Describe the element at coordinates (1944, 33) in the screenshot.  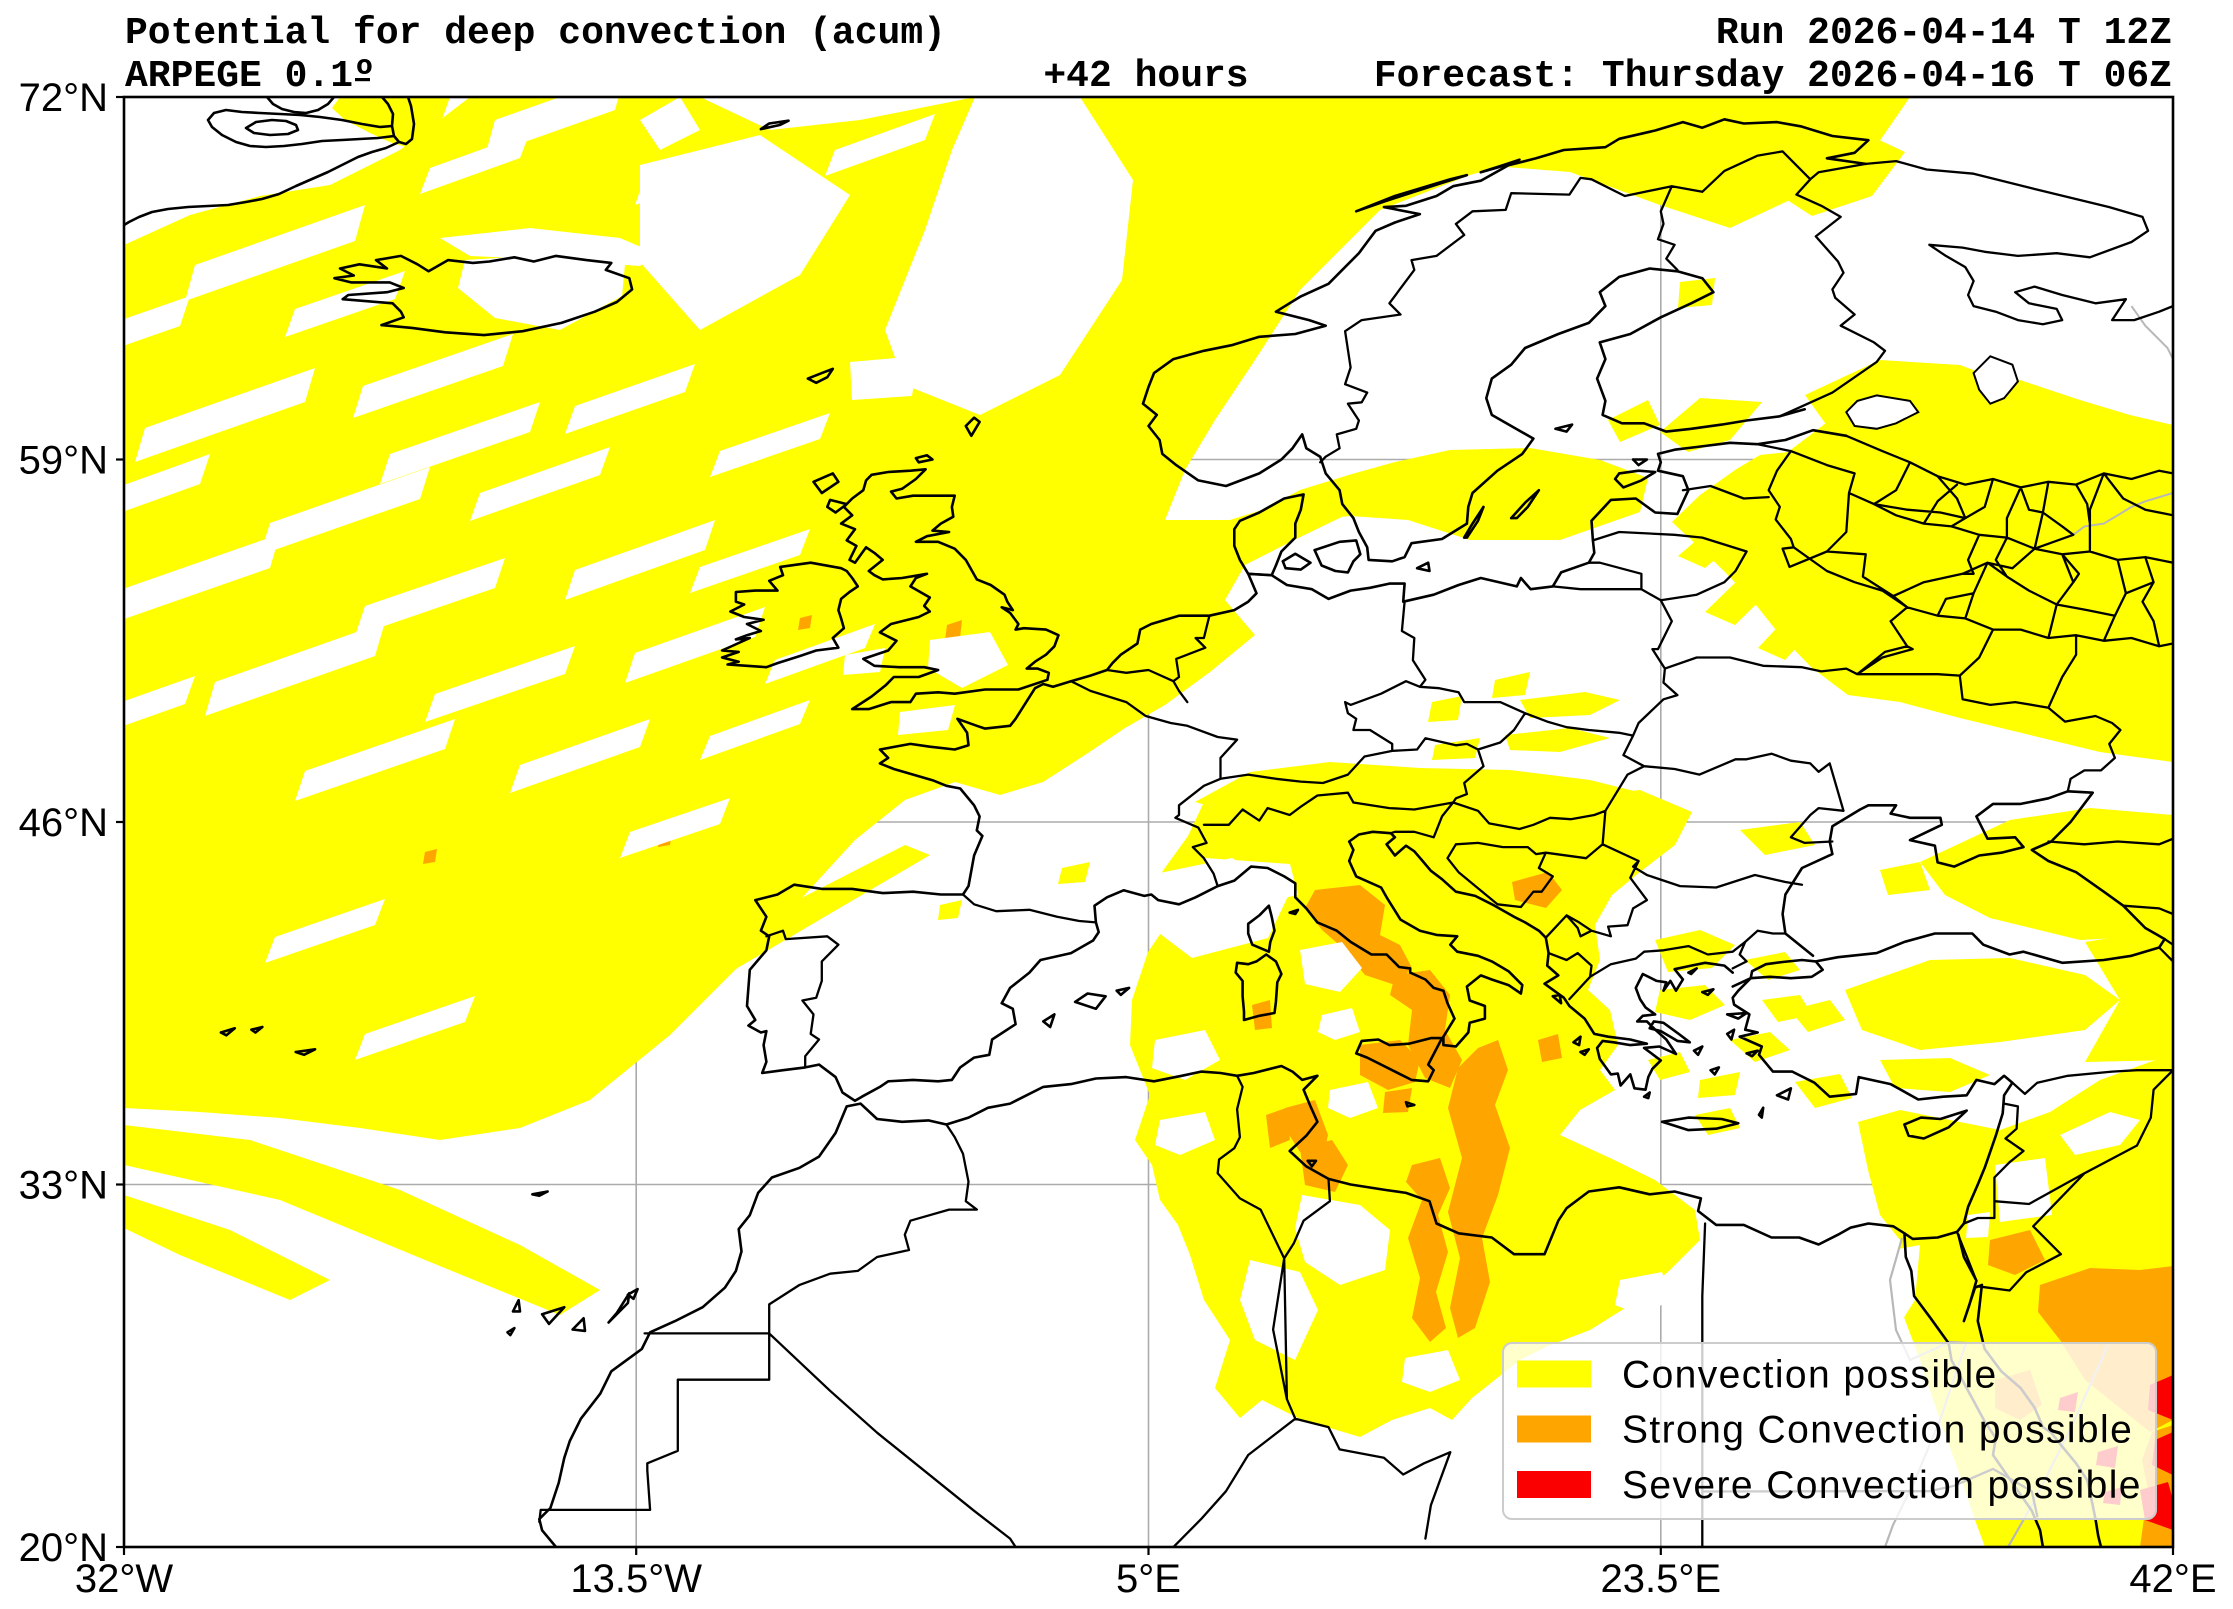
I see `svg-text: Run 2026-04-14 T 12Z` at that location.